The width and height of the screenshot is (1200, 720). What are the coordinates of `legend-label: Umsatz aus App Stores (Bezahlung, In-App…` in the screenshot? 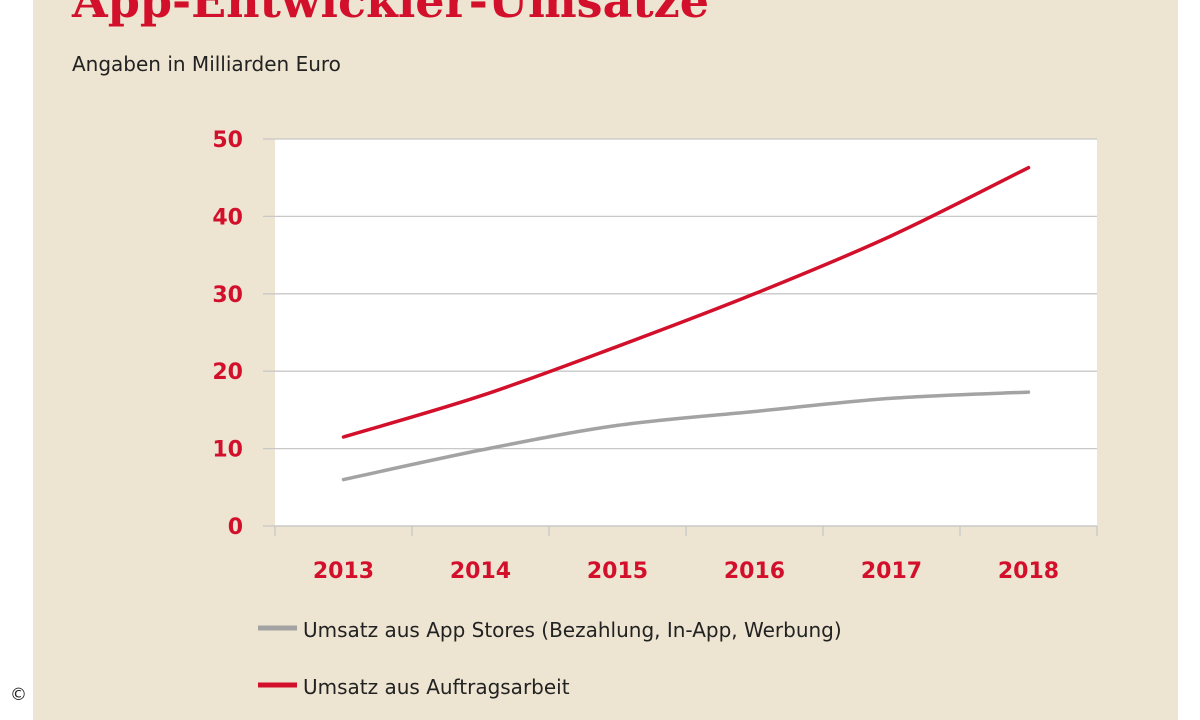 It's located at (572, 630).